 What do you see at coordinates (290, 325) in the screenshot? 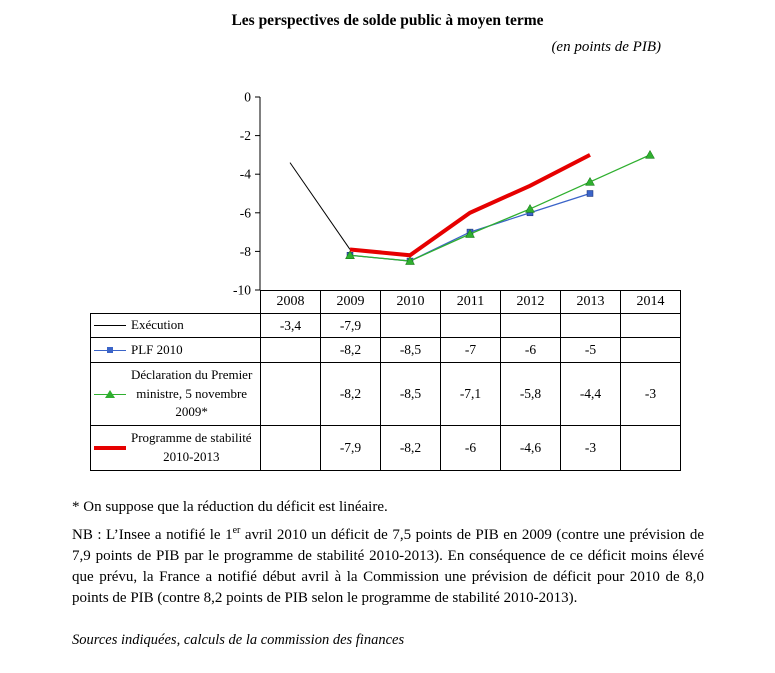
I see `table-cell: -3,4` at bounding box center [290, 325].